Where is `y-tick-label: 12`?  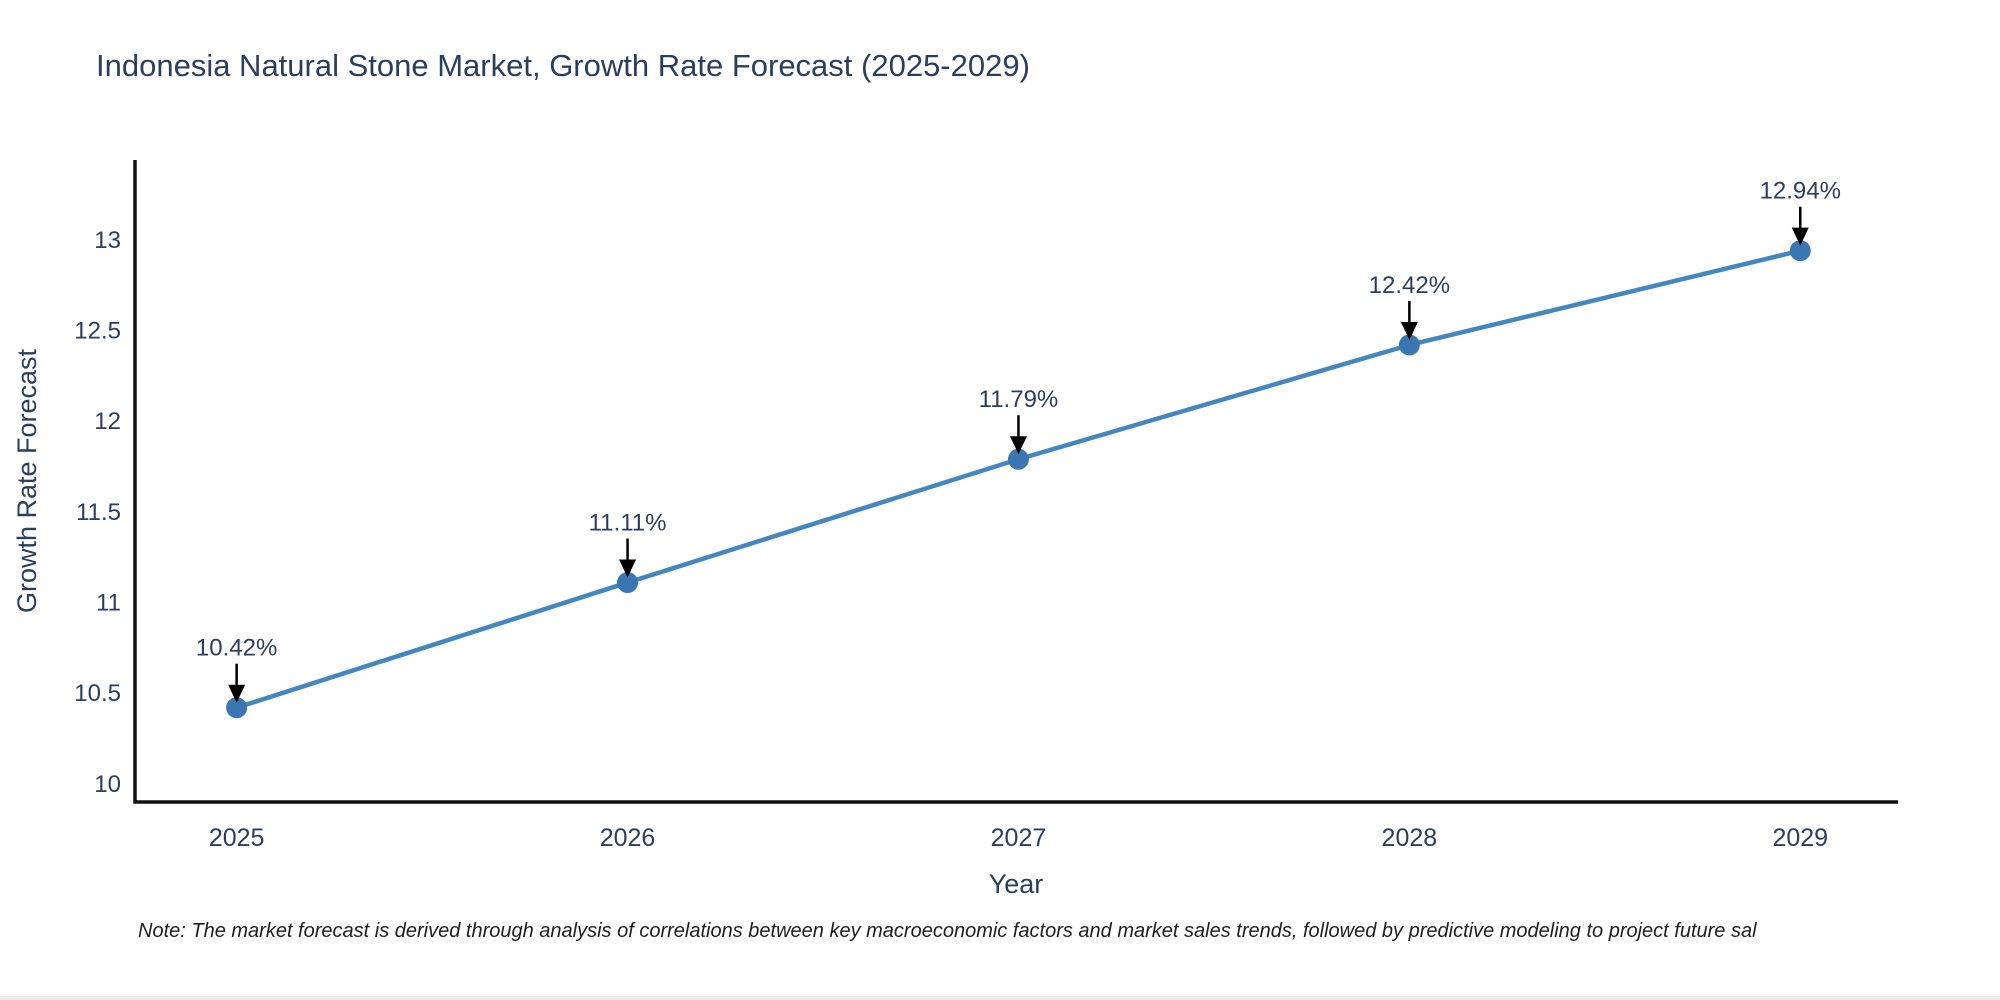 y-tick-label: 12 is located at coordinates (107, 421).